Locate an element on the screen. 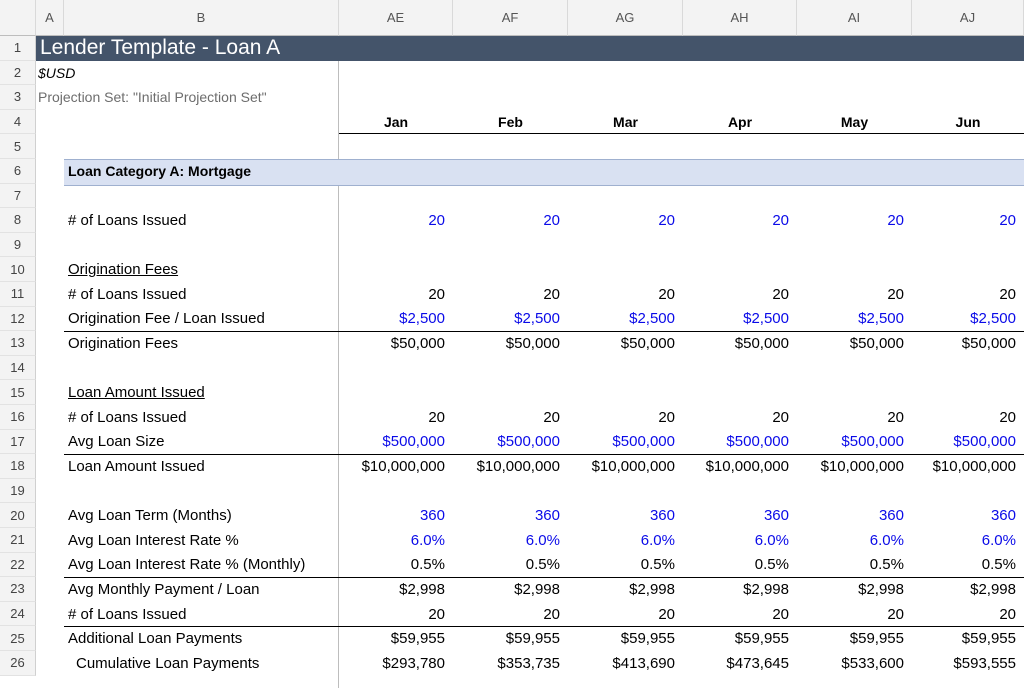  value-loan-amount-issued-jun: $10,000,000 is located at coordinates (974, 466).